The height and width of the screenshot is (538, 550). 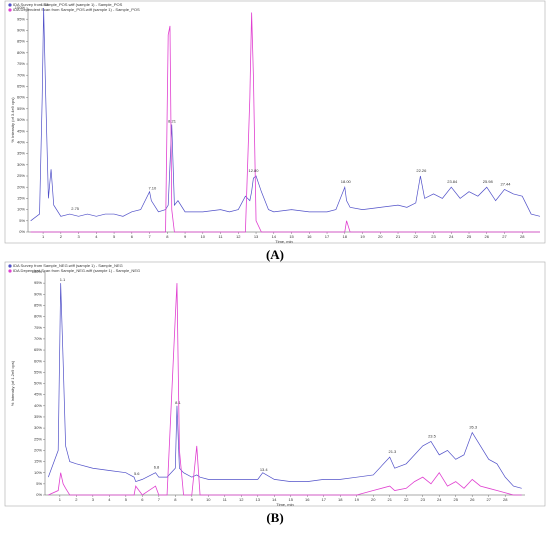 I want to click on peak-label: 12.80, so click(x=253, y=170).